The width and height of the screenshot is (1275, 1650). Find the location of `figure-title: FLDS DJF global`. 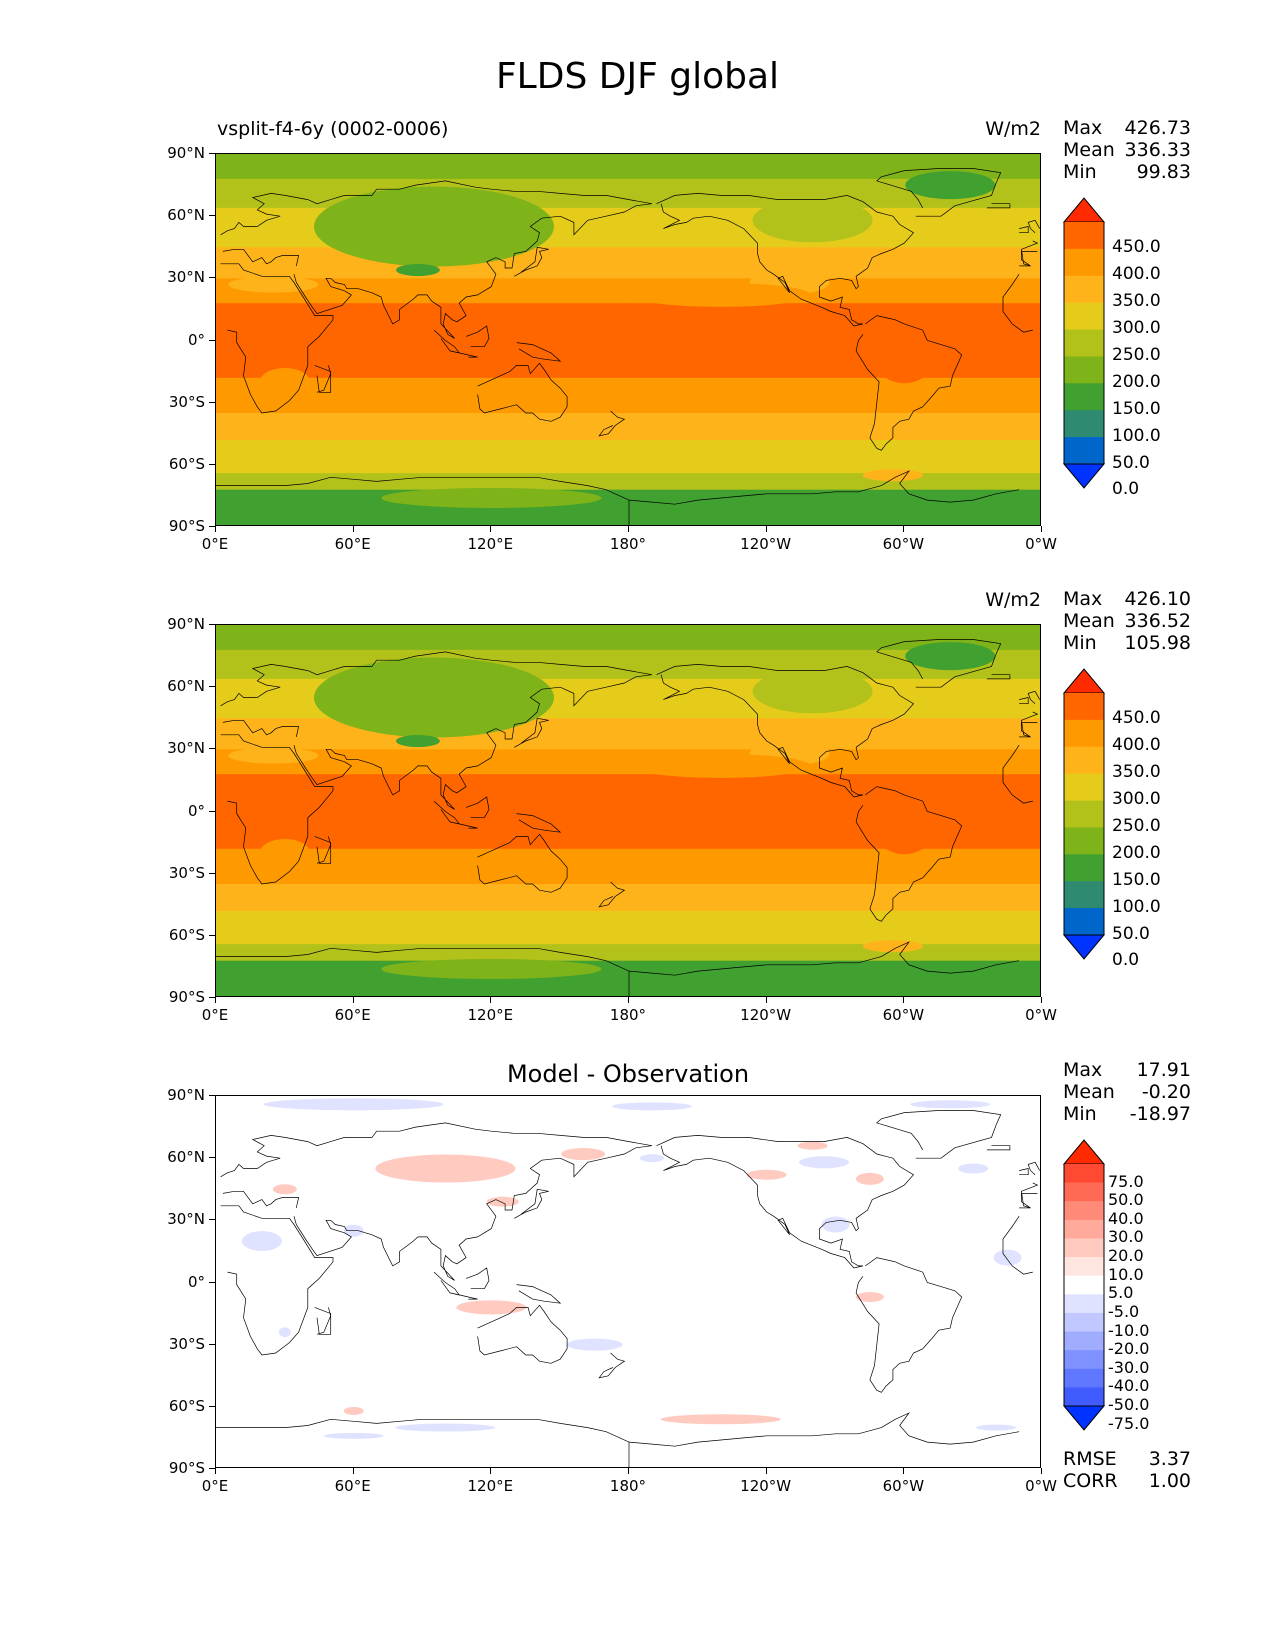

figure-title: FLDS DJF global is located at coordinates (637, 76).